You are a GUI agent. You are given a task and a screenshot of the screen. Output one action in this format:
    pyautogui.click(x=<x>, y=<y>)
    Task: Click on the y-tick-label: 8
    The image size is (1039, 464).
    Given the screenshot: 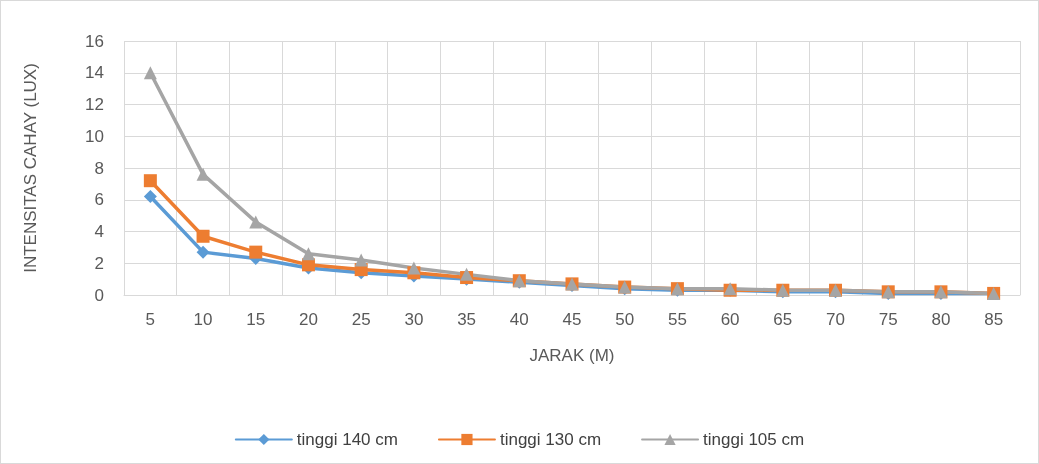 What is the action you would take?
    pyautogui.click(x=99, y=168)
    